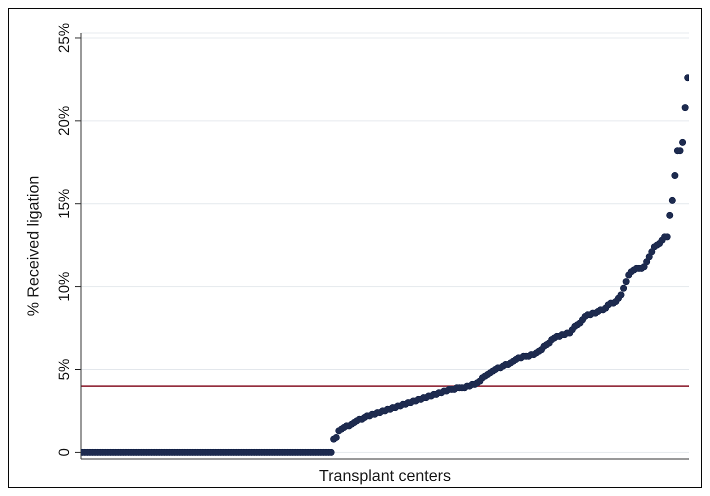 Image resolution: width=710 pixels, height=496 pixels. Describe the element at coordinates (64, 121) in the screenshot. I see `y-tick-label: 20%` at that location.